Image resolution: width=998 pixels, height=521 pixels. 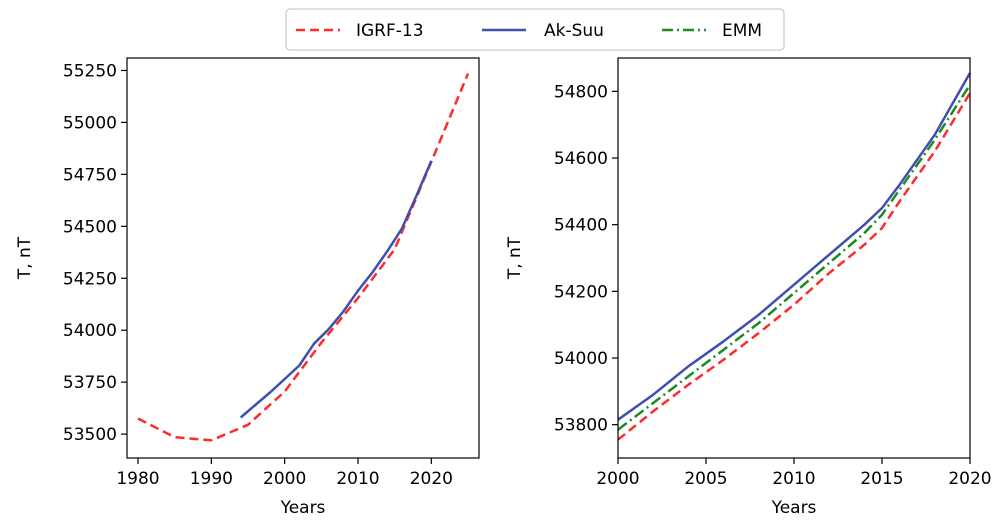 I want to click on left-y-tick-label: 55250, so click(x=90, y=71).